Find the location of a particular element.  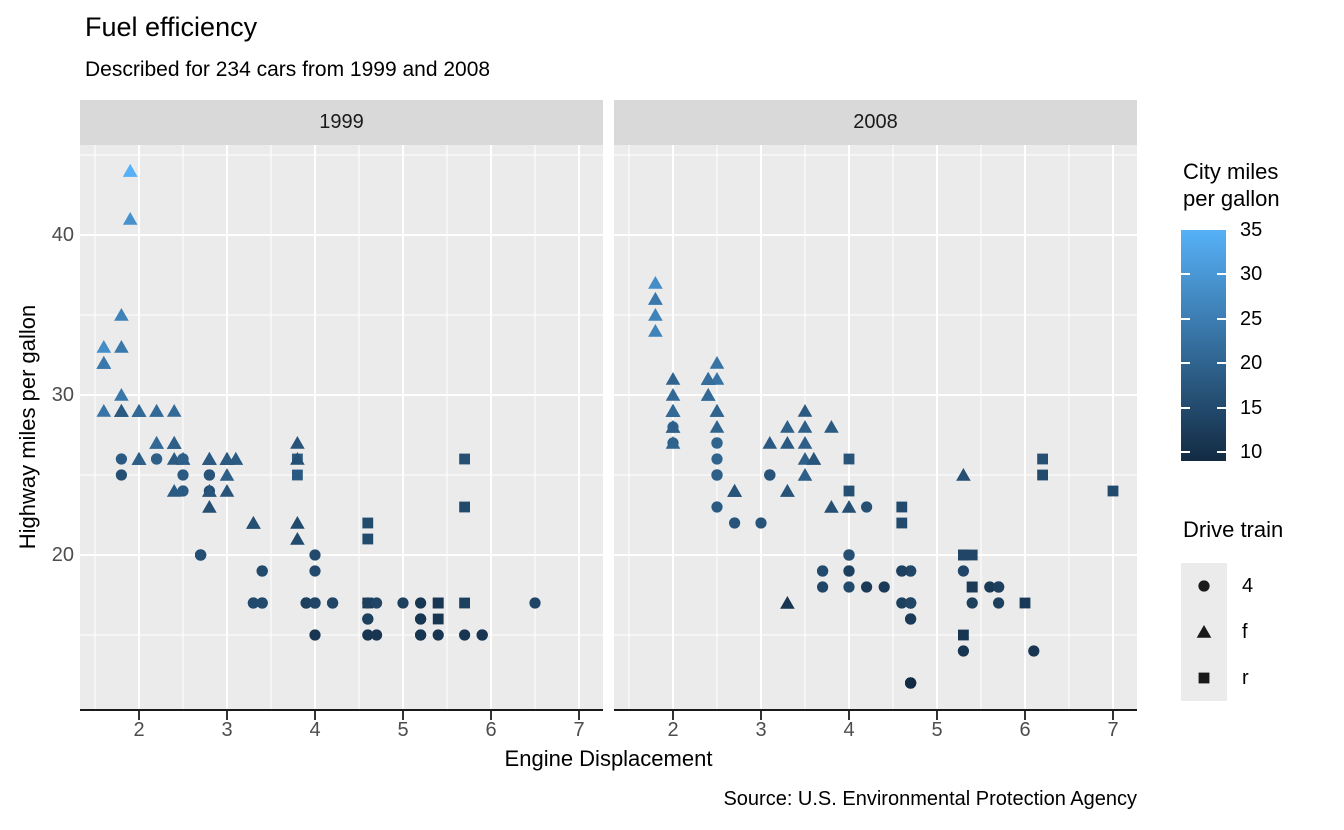

colorbar-label: 10 is located at coordinates (1251, 452).